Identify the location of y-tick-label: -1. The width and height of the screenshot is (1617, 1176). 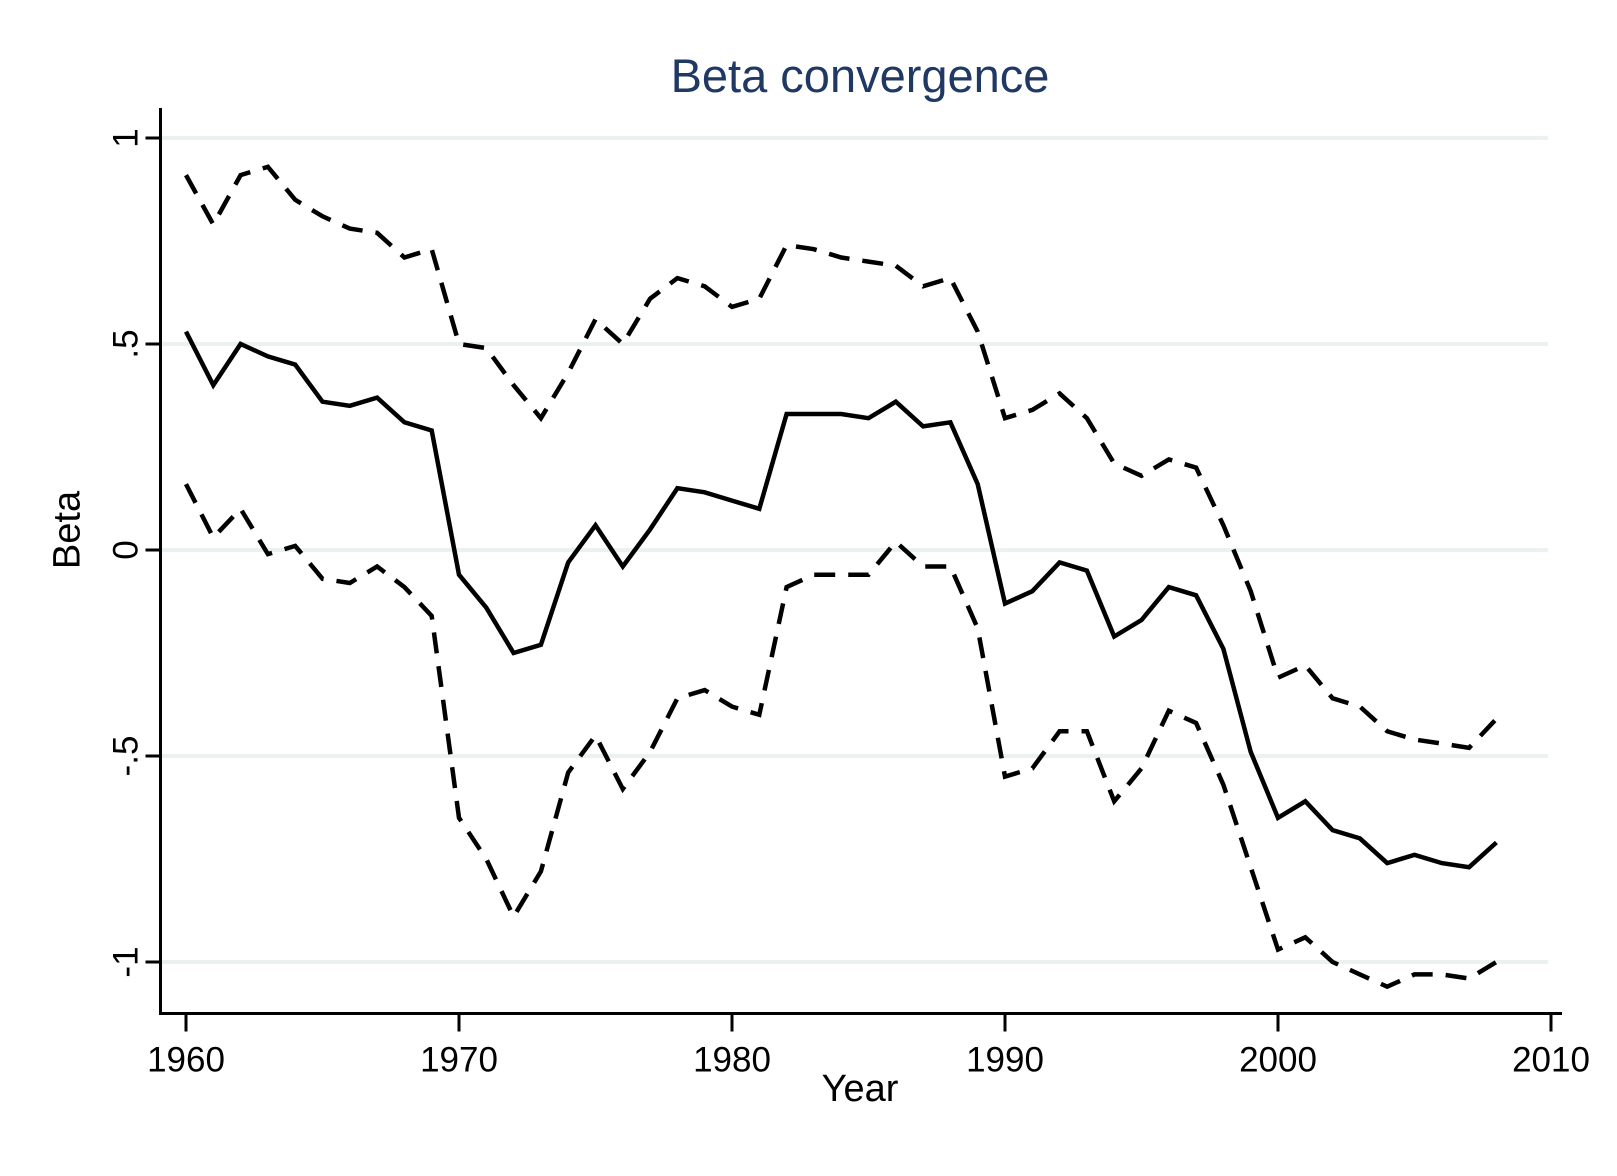
(126, 961).